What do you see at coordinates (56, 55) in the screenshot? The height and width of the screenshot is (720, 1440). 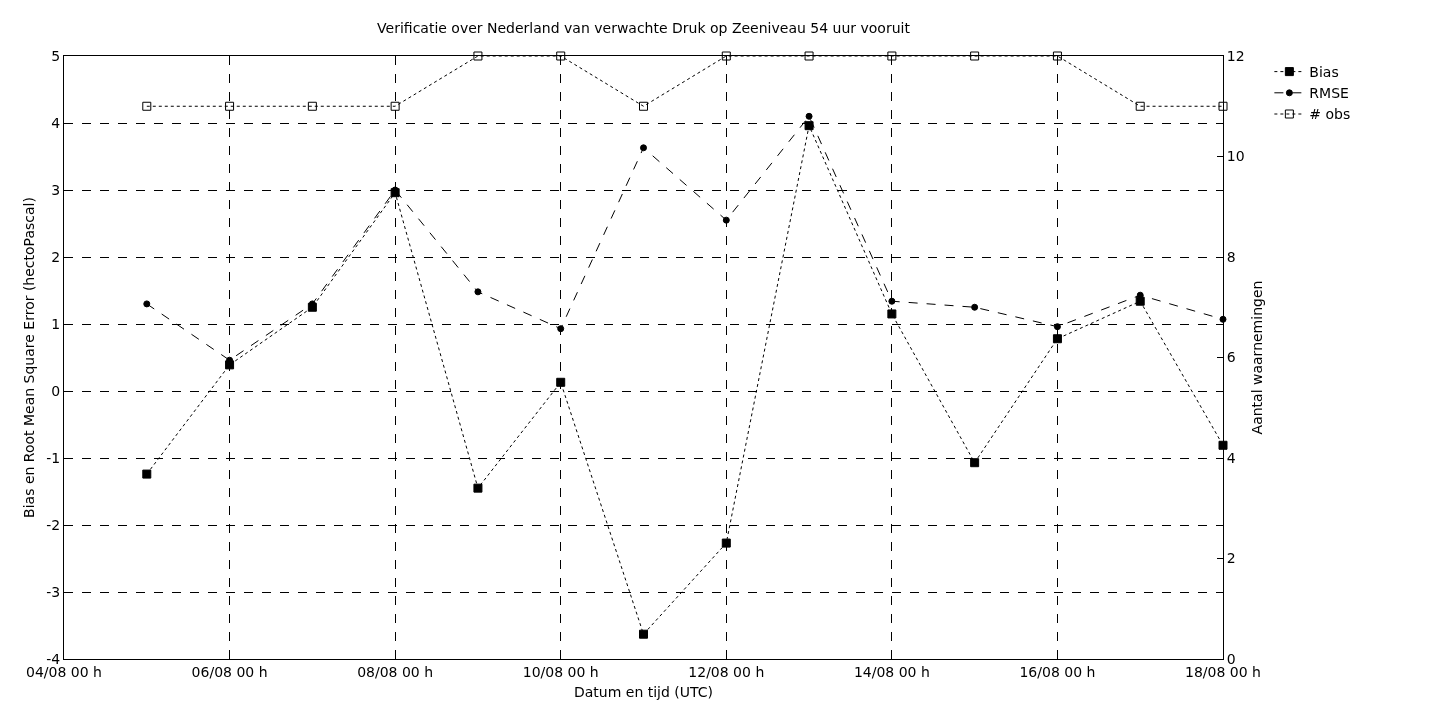 I see `y-tick-label: 5` at bounding box center [56, 55].